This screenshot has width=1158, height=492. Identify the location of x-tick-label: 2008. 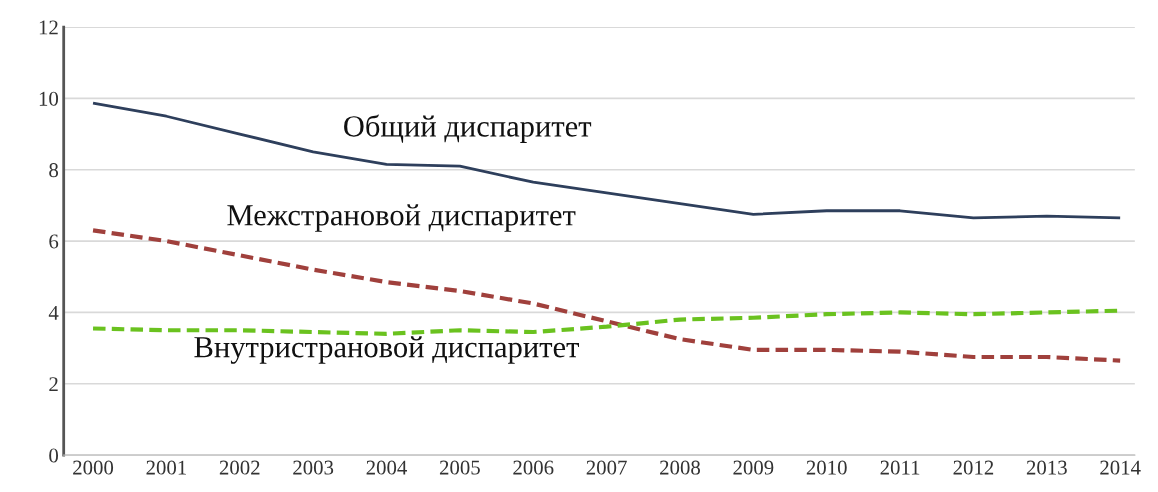
(680, 467).